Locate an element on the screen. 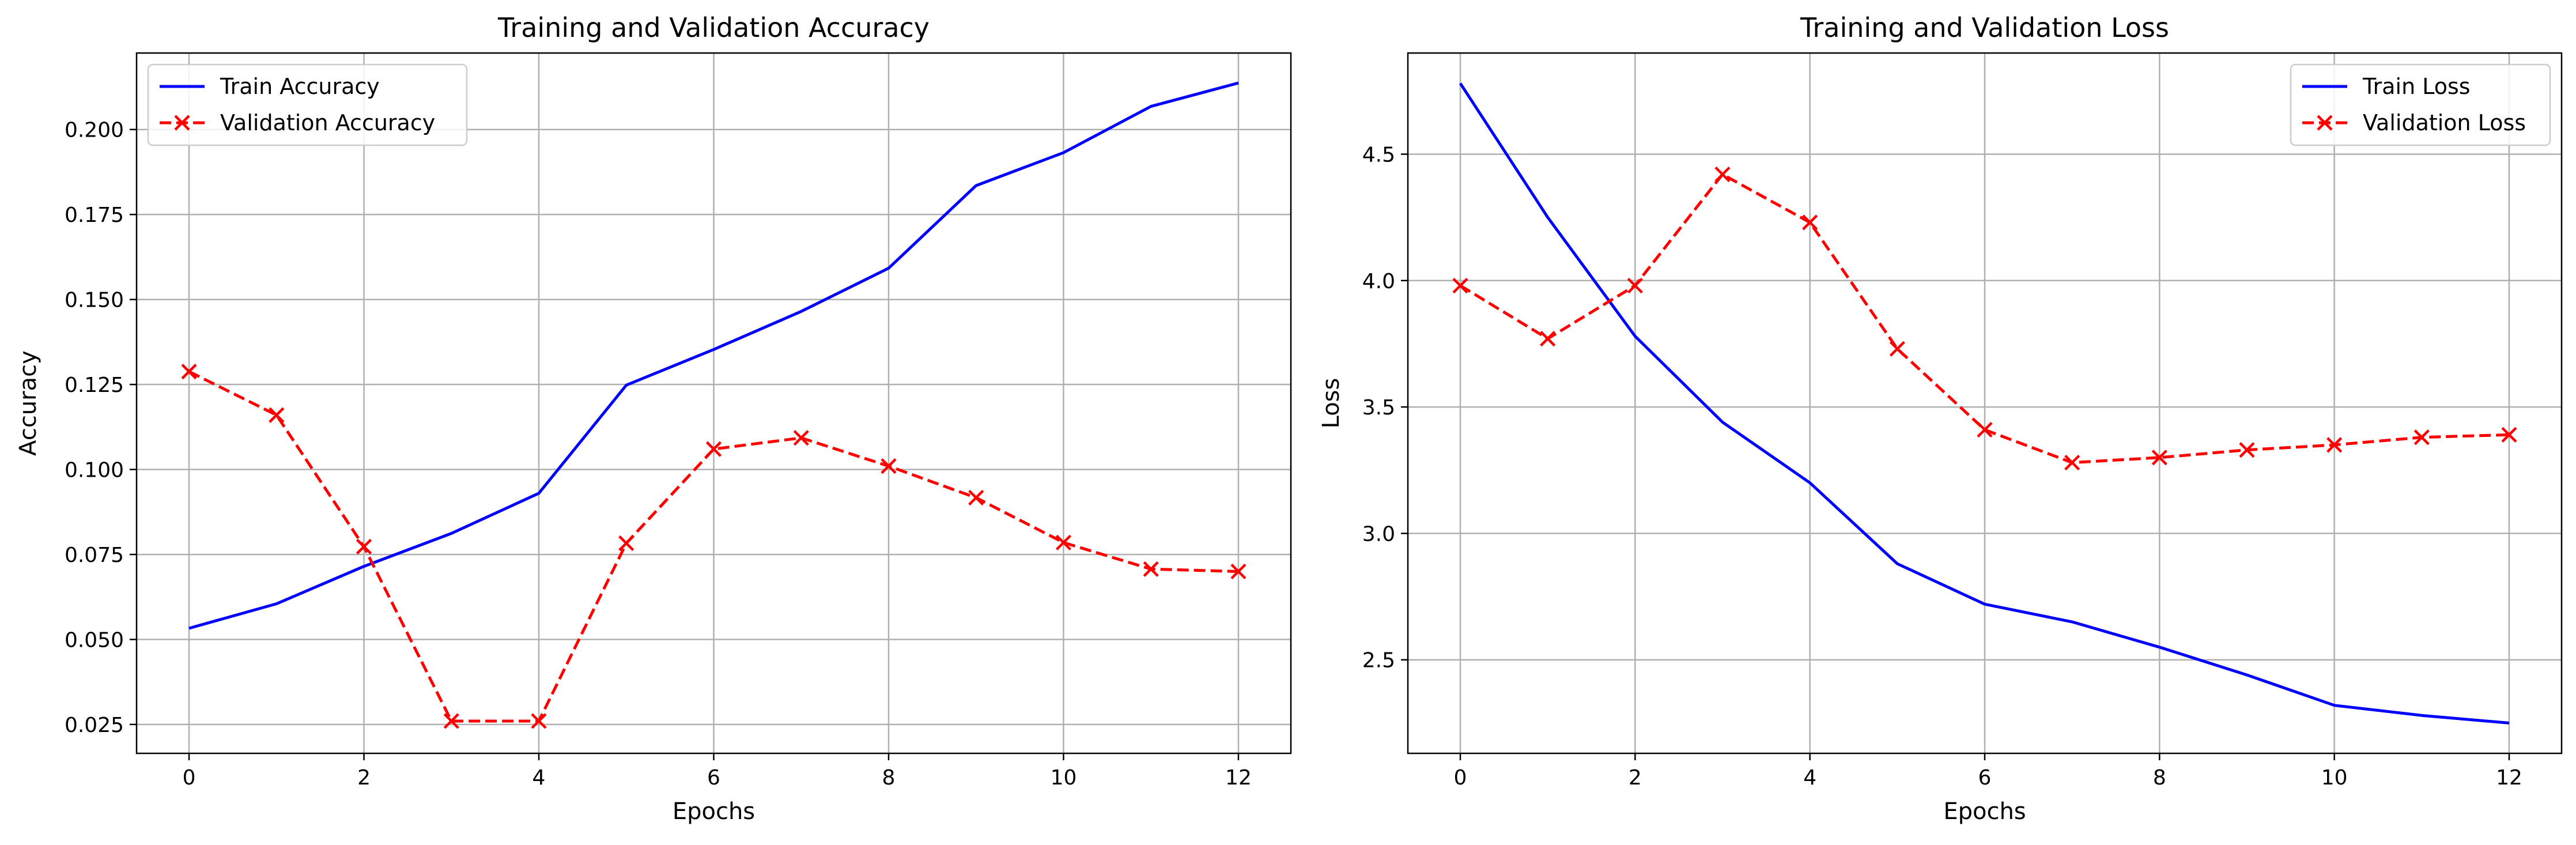  legend-label: Train Accuracy is located at coordinates (300, 86).